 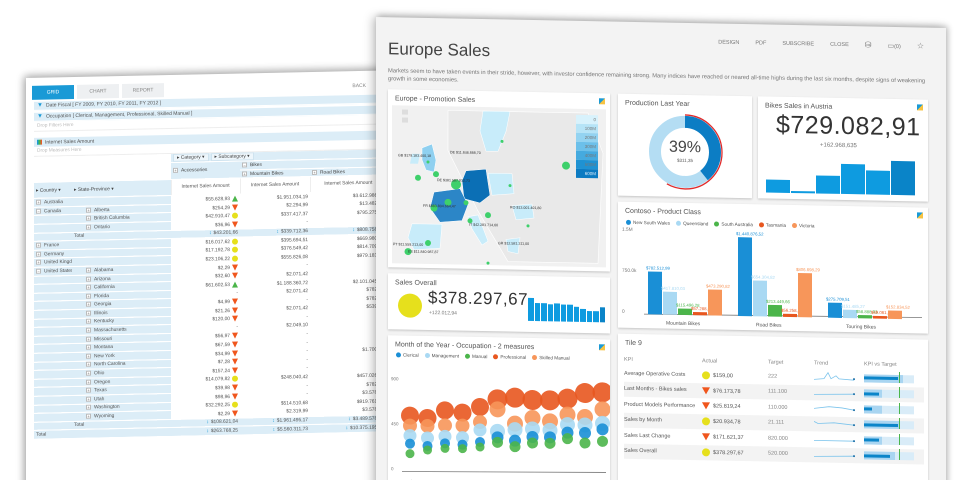 What do you see at coordinates (920, 107) in the screenshot?
I see `chart-type-icon` at bounding box center [920, 107].